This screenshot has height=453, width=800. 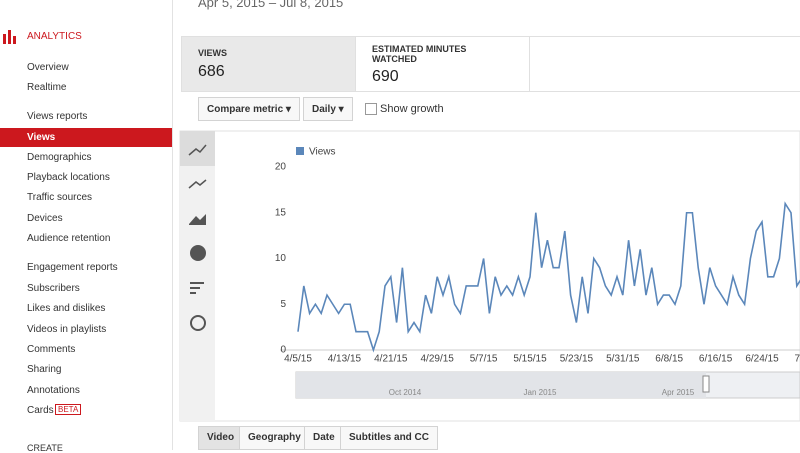 What do you see at coordinates (281, 167) in the screenshot?
I see `y-tick-label: 20` at bounding box center [281, 167].